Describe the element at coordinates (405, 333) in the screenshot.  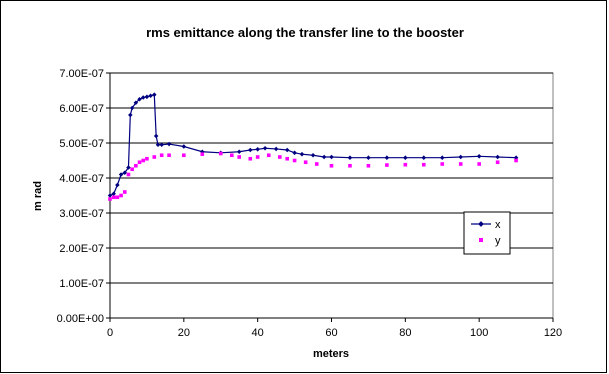
I see `x-tick-label: 80` at that location.